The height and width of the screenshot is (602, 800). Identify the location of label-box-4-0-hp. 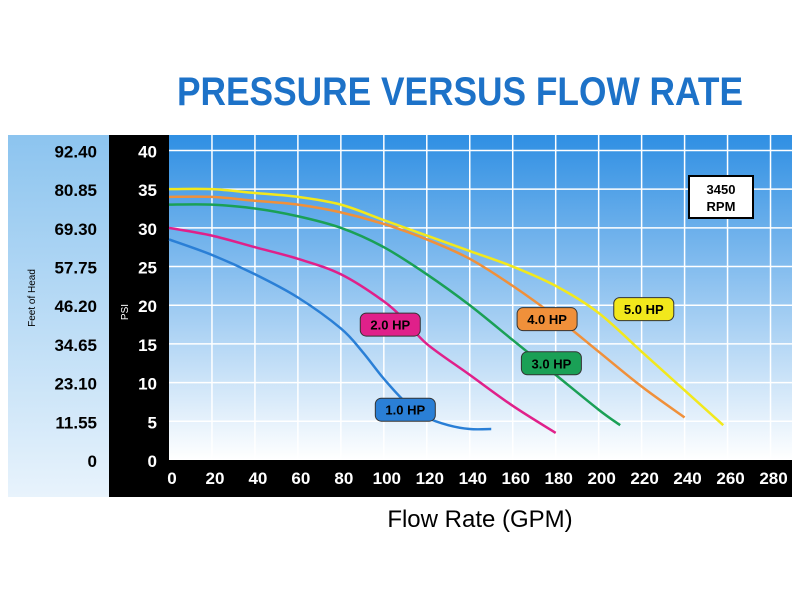
(547, 319).